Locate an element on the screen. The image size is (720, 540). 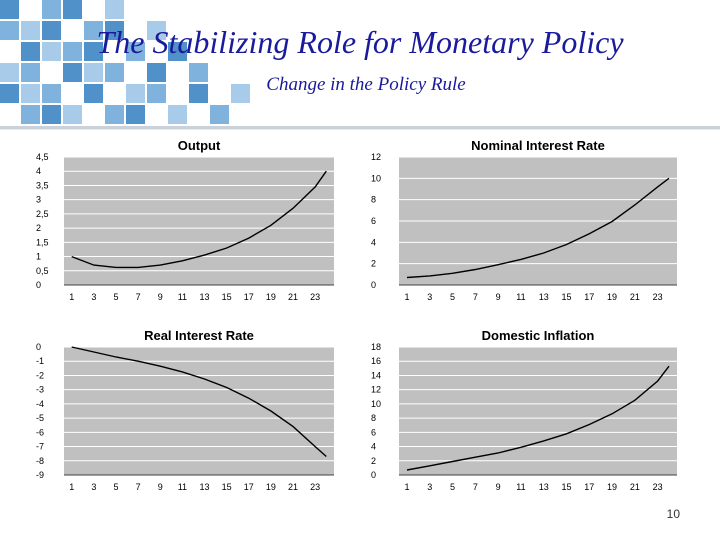
page-number: 10 is located at coordinates (673, 514).